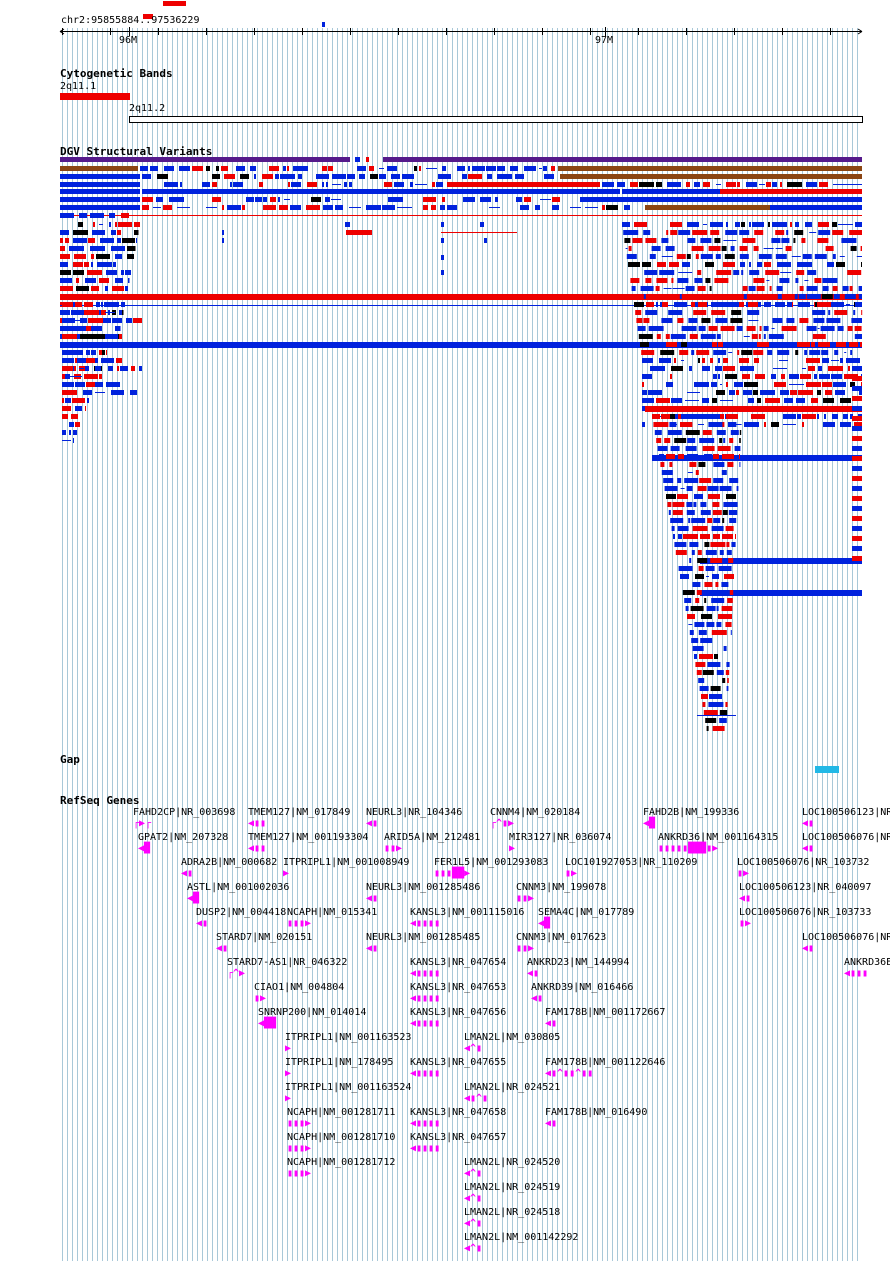 The width and height of the screenshot is (890, 1261). Describe the element at coordinates (578, 962) in the screenshot. I see `gene-label: ANKRD23|NM_144994` at that location.